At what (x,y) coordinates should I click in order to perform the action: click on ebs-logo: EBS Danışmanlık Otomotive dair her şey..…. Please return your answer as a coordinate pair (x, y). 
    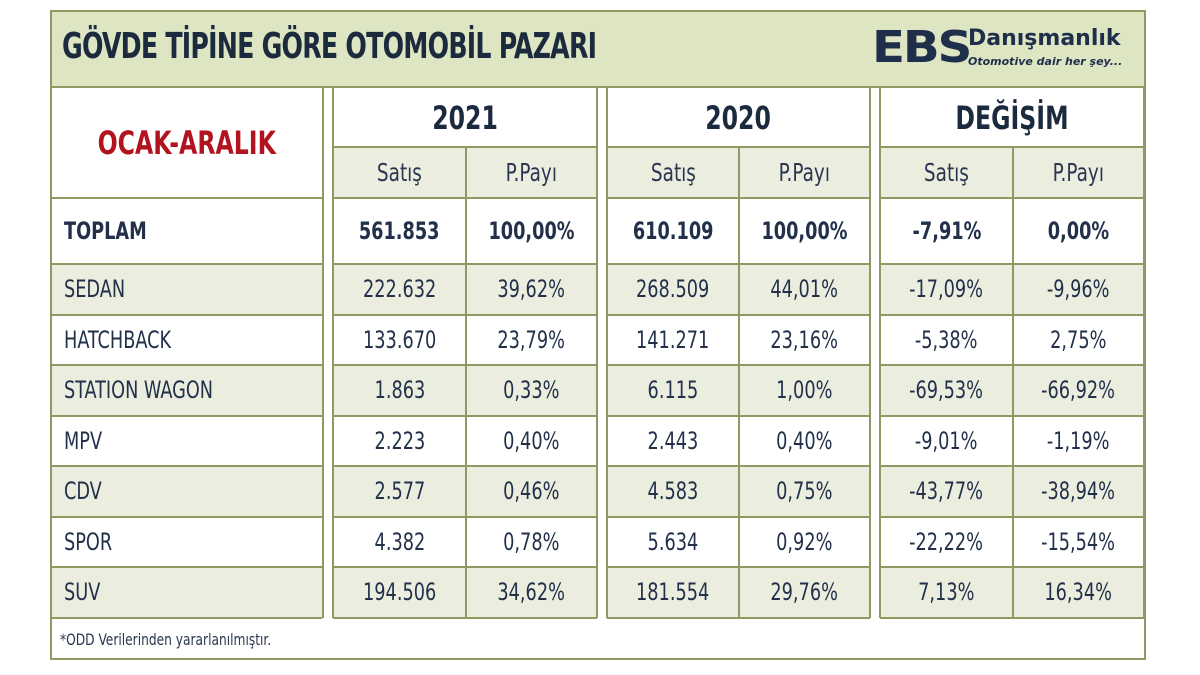
    Looking at the image, I should click on (1002, 50).